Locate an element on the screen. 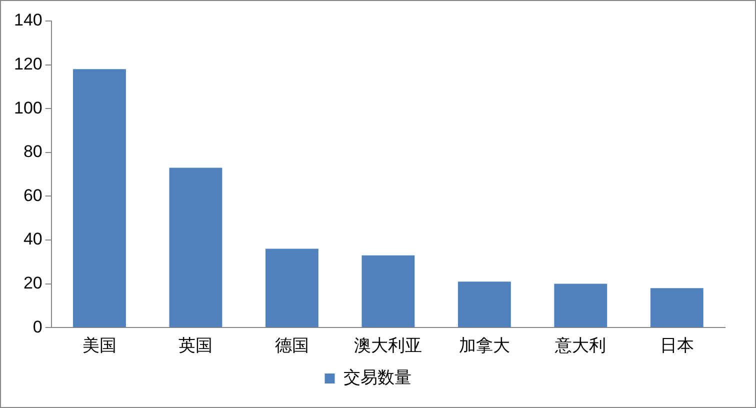 The height and width of the screenshot is (408, 756). y-tick-label: 120 is located at coordinates (28, 64).